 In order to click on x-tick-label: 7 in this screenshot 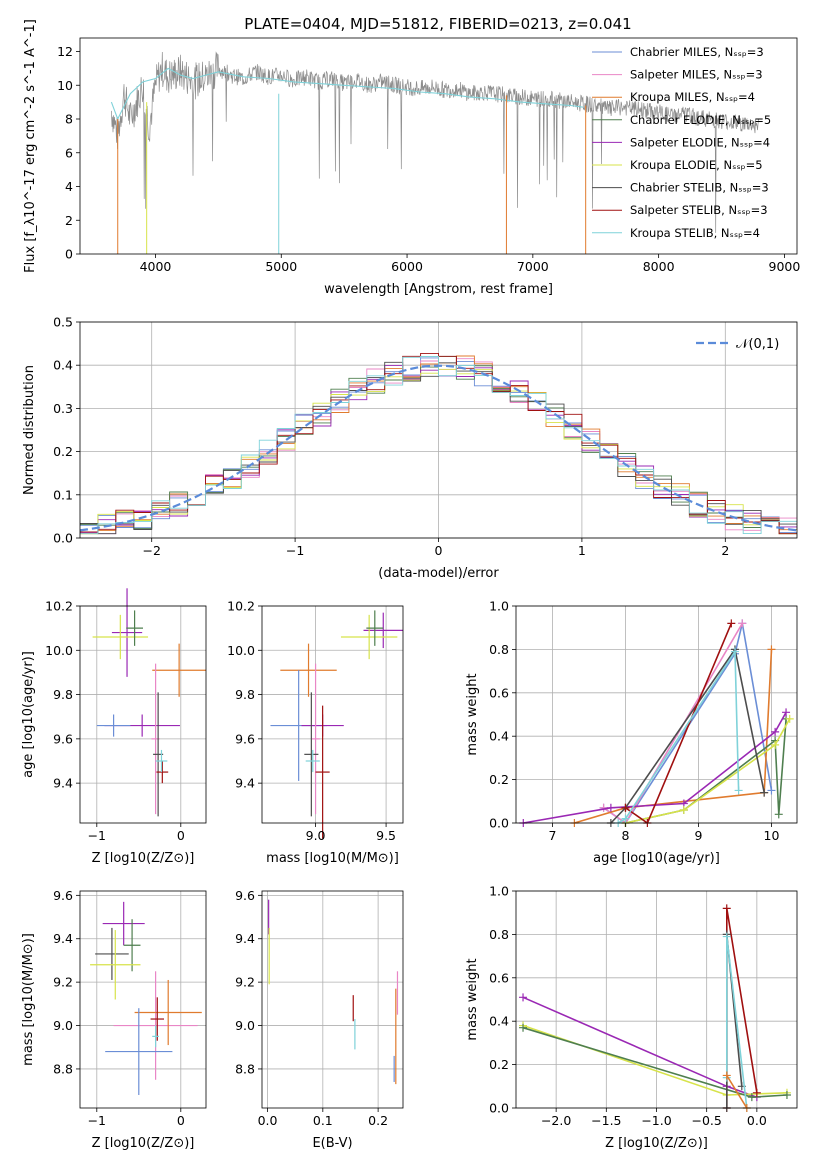, I will do `click(553, 835)`.